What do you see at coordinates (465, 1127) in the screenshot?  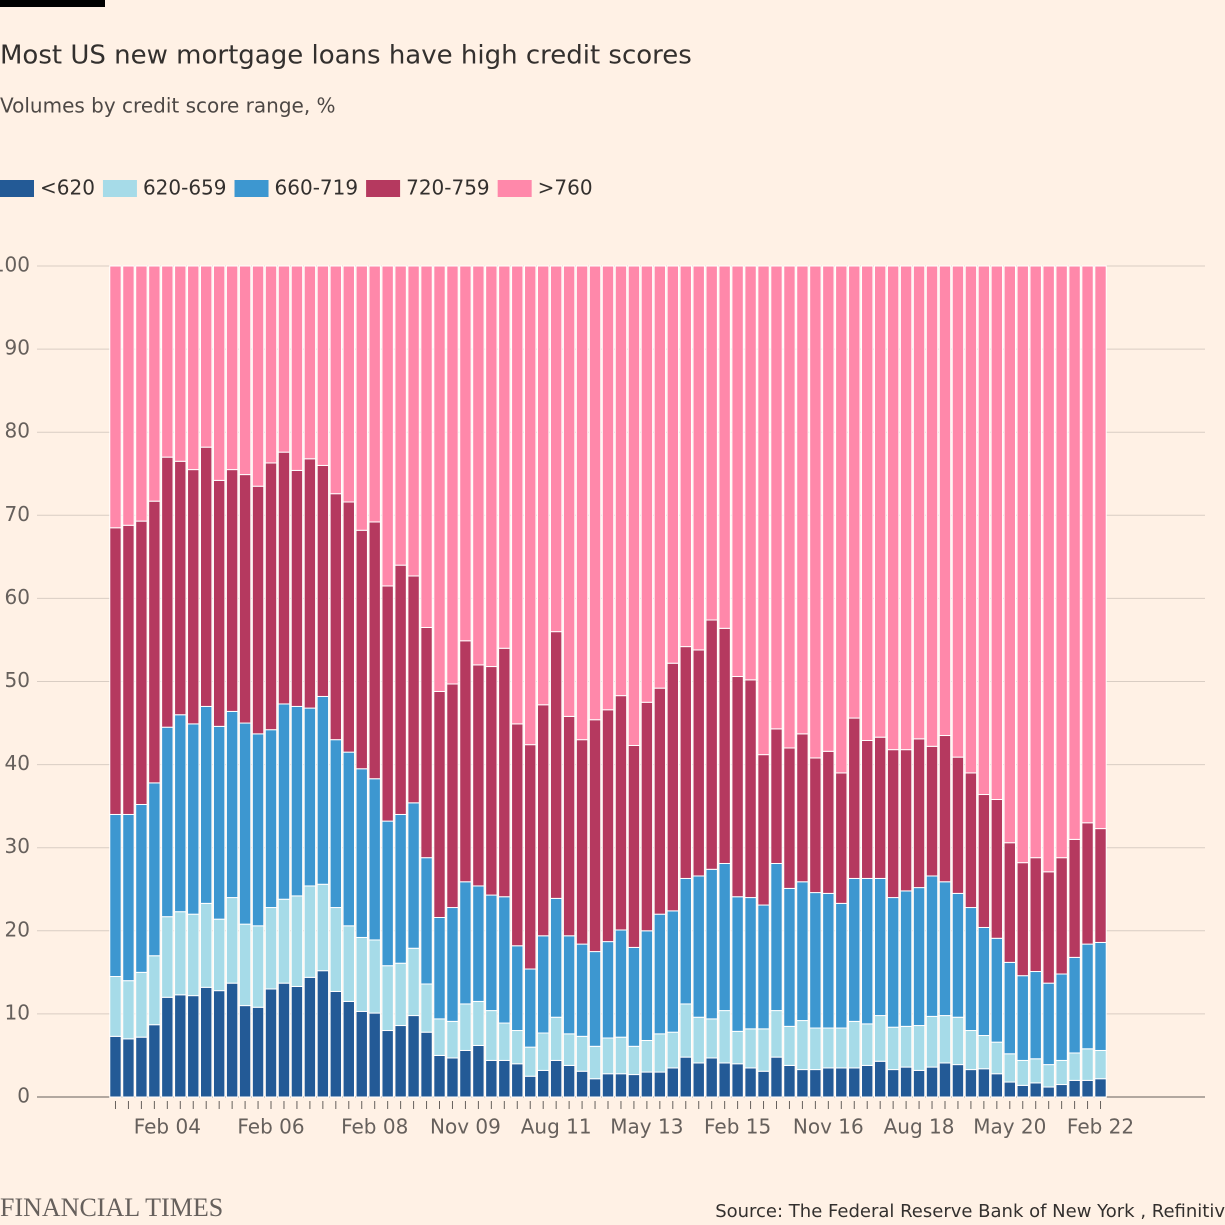 I see `x-tick-label: Nov 09` at bounding box center [465, 1127].